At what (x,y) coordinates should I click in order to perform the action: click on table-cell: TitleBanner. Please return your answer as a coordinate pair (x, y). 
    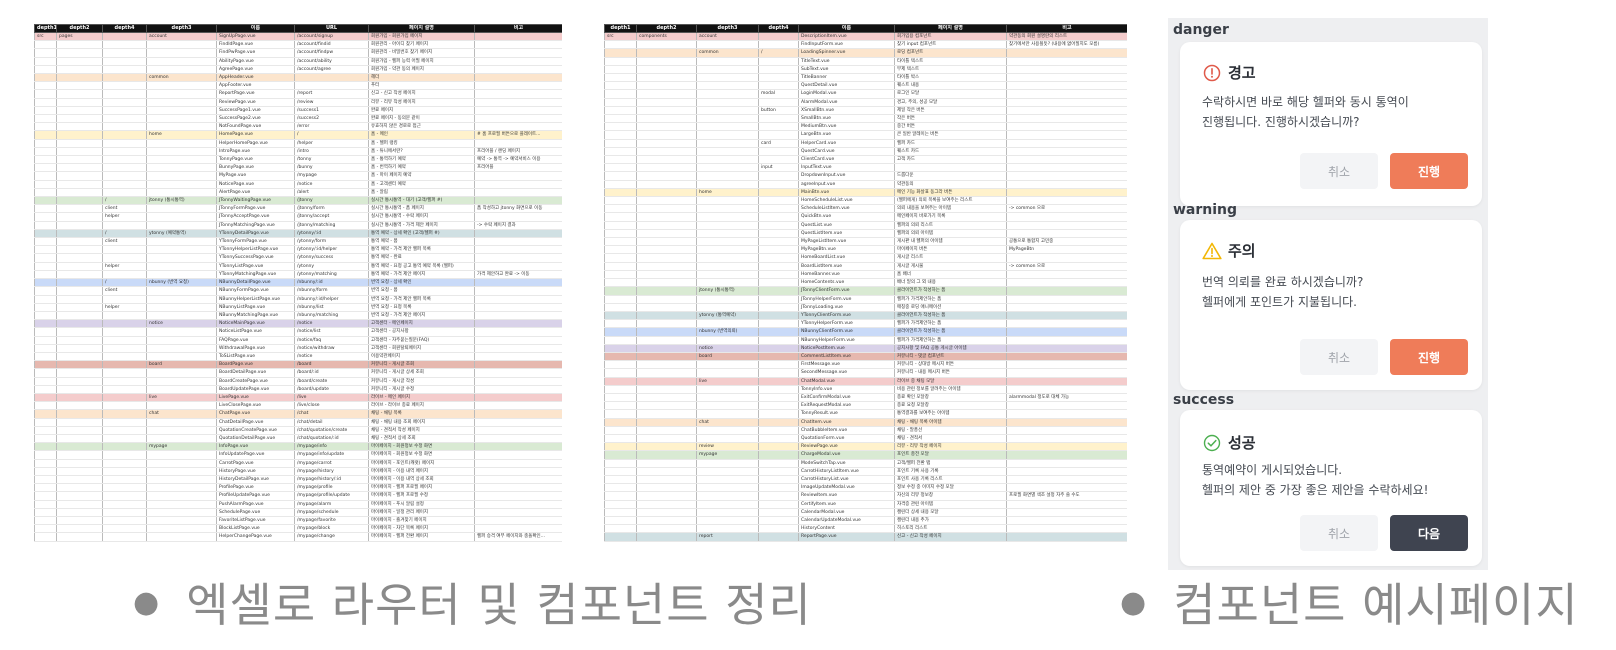
    Looking at the image, I should click on (846, 78).